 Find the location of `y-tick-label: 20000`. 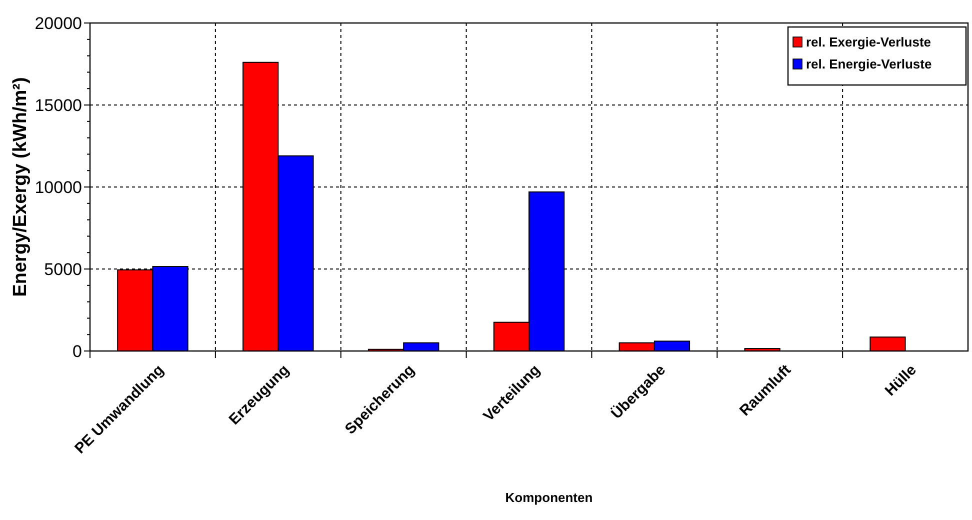

y-tick-label: 20000 is located at coordinates (58, 23).